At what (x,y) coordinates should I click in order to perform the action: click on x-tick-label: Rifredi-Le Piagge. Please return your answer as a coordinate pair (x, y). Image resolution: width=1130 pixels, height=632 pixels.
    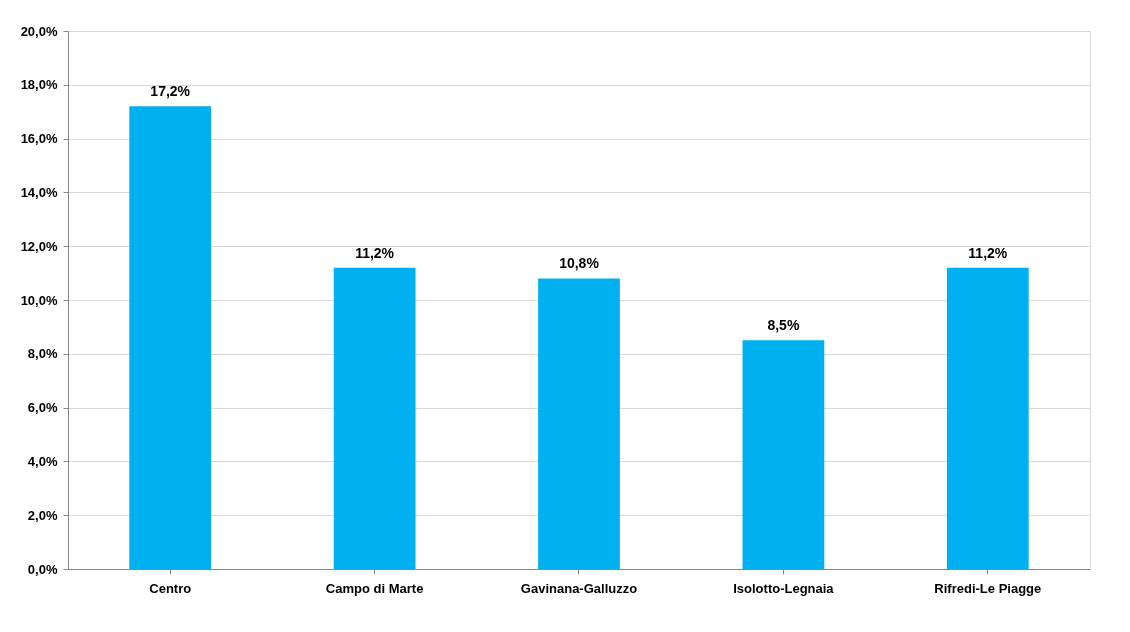
    Looking at the image, I should click on (988, 588).